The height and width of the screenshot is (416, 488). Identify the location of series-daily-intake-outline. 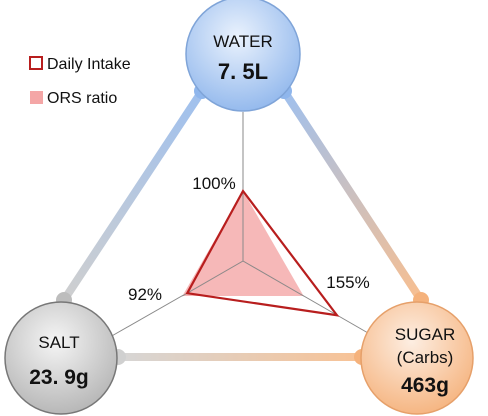
(262, 252).